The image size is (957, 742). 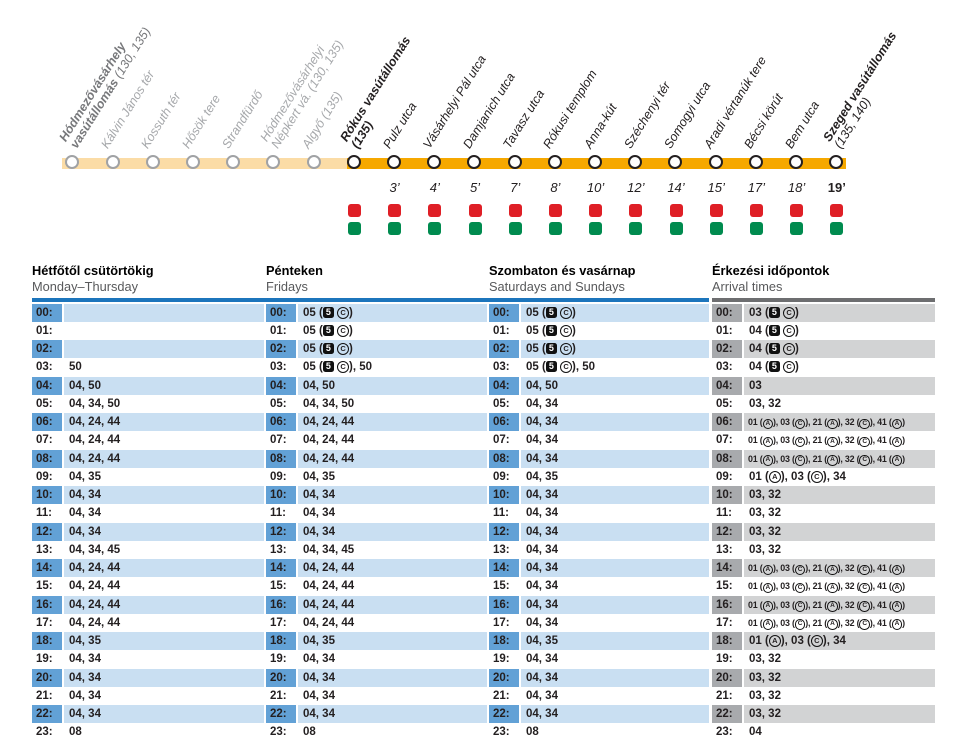 What do you see at coordinates (376, 604) in the screenshot?
I see `timetable-row: 16: 04, 24, 44` at bounding box center [376, 604].